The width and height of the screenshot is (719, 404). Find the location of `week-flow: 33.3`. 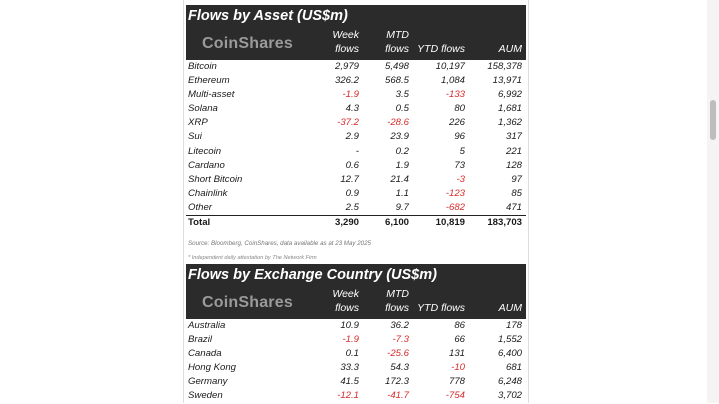

week-flow: 33.3 is located at coordinates (349, 368).